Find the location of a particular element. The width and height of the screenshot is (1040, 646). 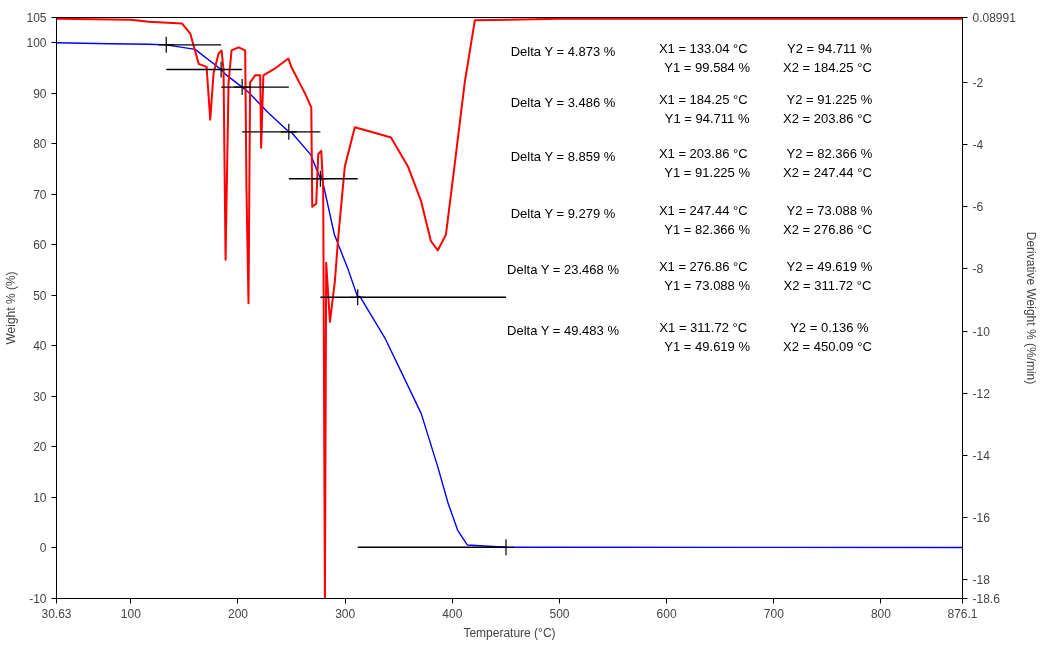

x-axis-title: Temperature (°C) is located at coordinates (509, 632).